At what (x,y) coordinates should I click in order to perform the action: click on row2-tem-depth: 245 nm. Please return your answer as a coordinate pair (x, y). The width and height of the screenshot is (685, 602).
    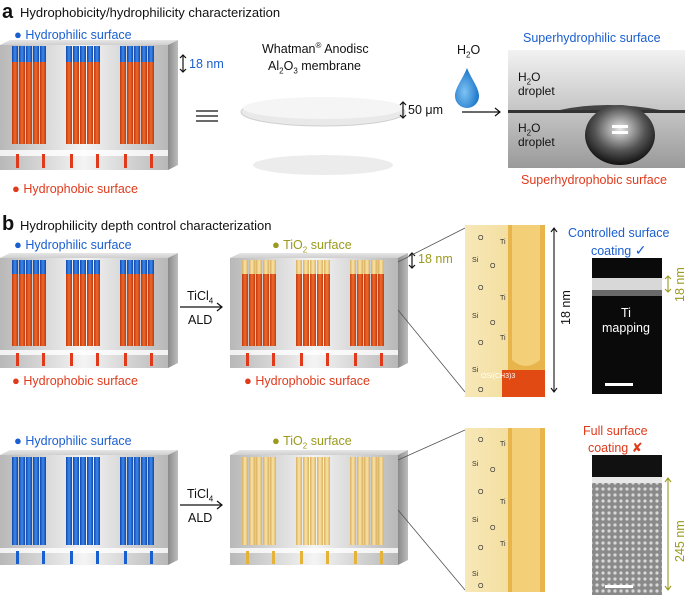
    Looking at the image, I should click on (679, 541).